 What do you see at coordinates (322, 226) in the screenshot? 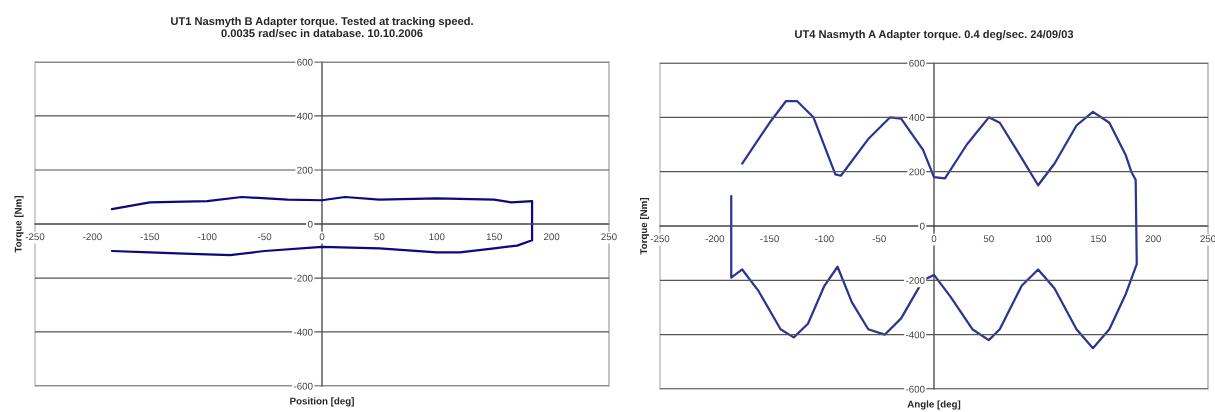
I see `line-series` at bounding box center [322, 226].